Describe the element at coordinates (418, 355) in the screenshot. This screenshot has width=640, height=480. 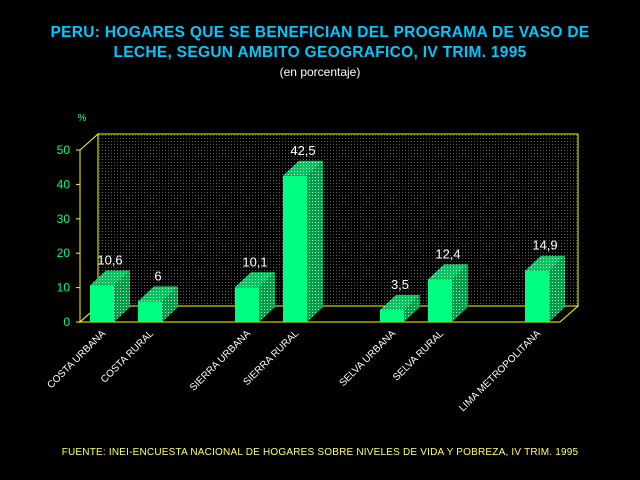
I see `category-label: SELVA RURAL` at that location.